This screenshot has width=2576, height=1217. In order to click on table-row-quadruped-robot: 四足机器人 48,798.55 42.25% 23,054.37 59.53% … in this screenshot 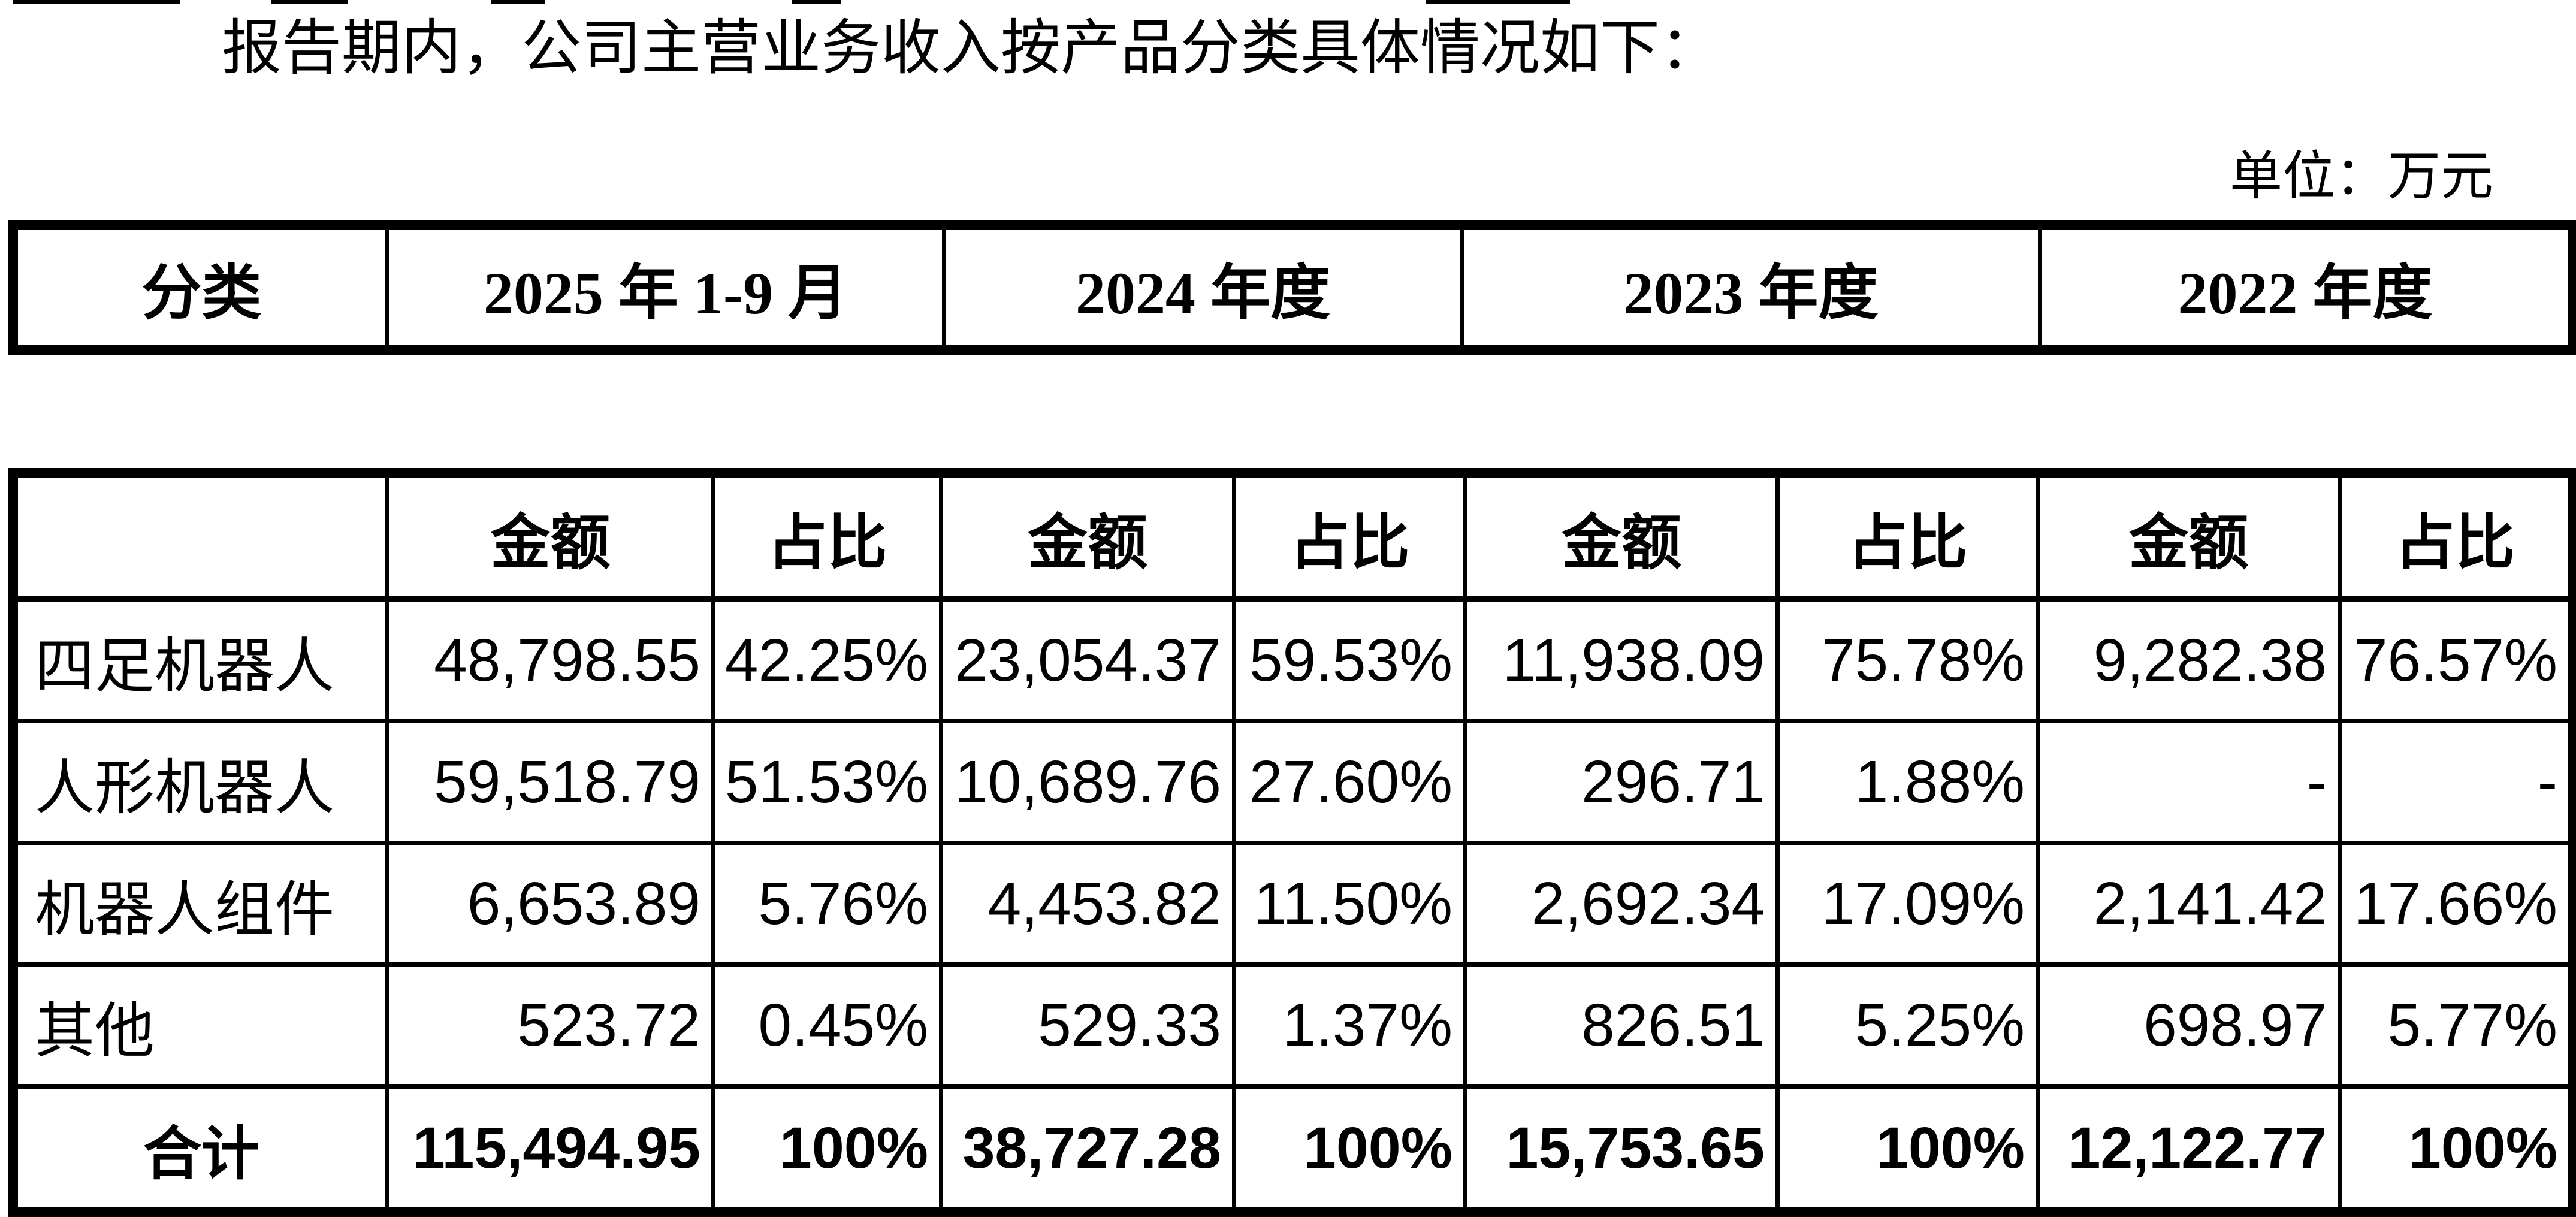, I will do `click(1294, 658)`.